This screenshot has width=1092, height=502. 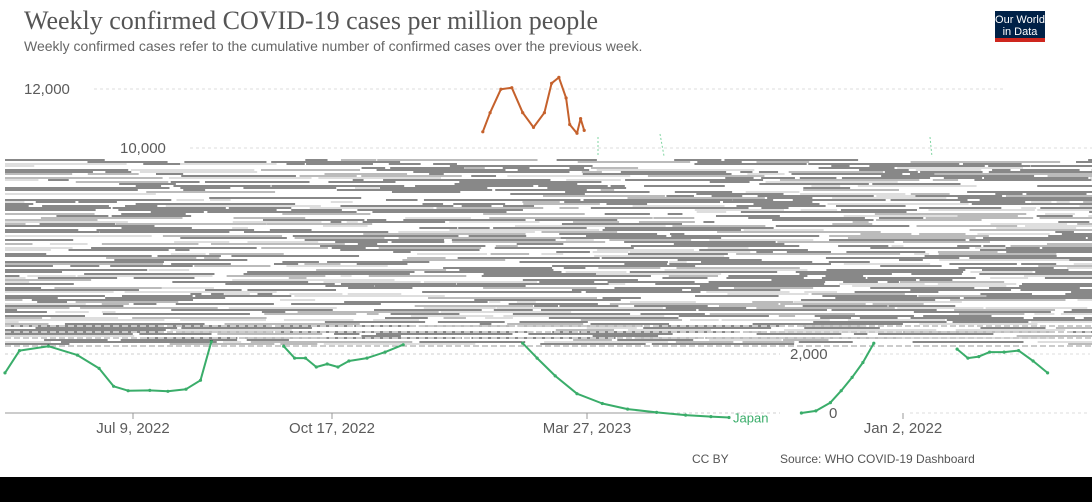 What do you see at coordinates (903, 428) in the screenshot?
I see `x-tick-label: Jan 2, 2022` at bounding box center [903, 428].